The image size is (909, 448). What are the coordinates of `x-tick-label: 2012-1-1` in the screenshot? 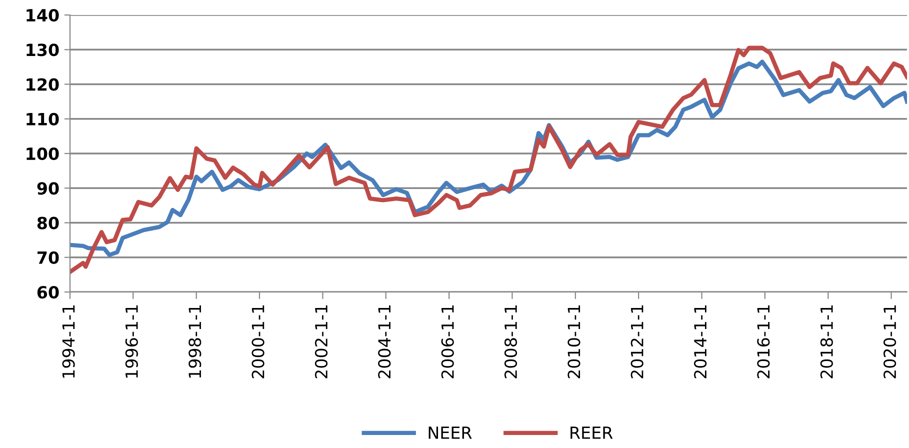 It's located at (637, 341).